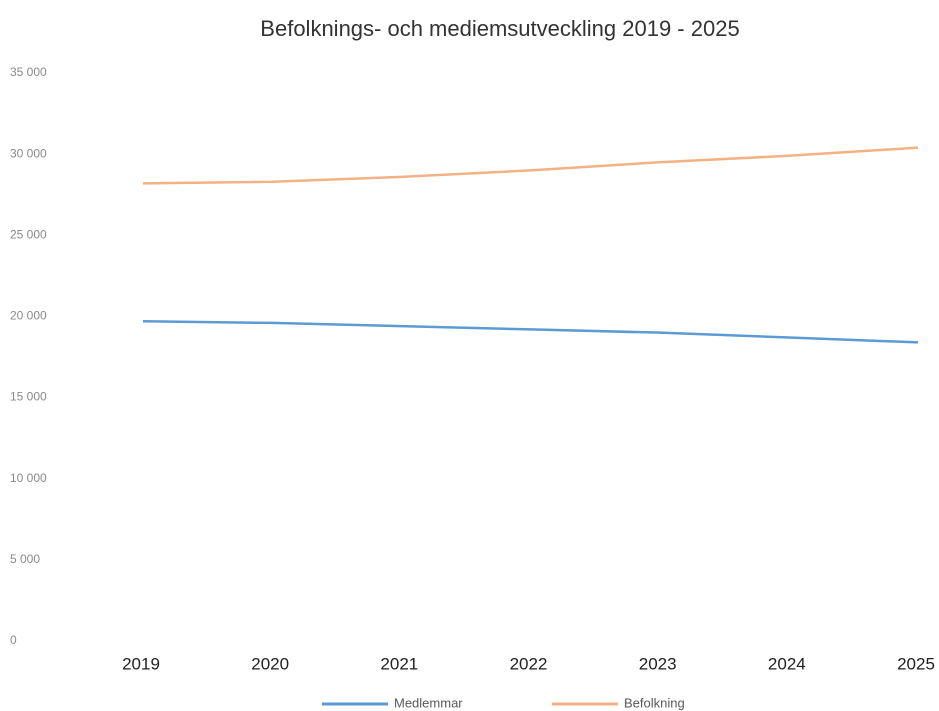 This screenshot has width=939, height=711. What do you see at coordinates (916, 663) in the screenshot?
I see `x-tick-label: 2025` at bounding box center [916, 663].